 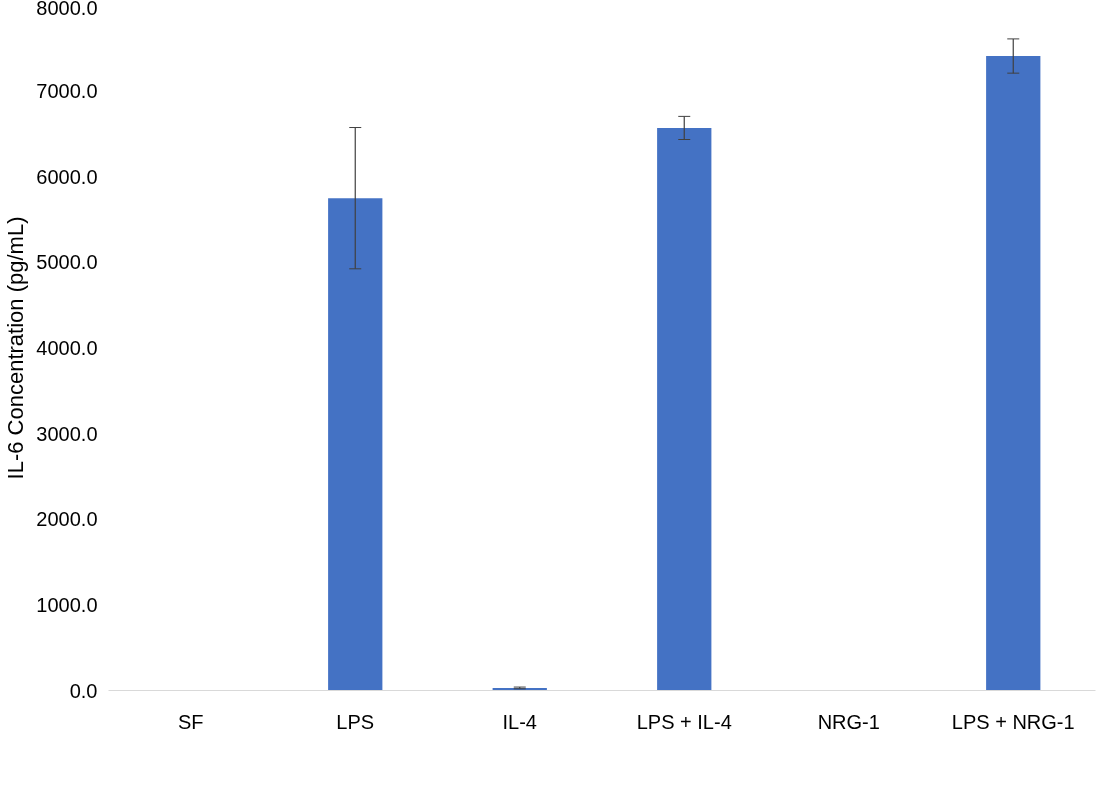 I want to click on x-tick-label: IL-4, so click(x=519, y=721).